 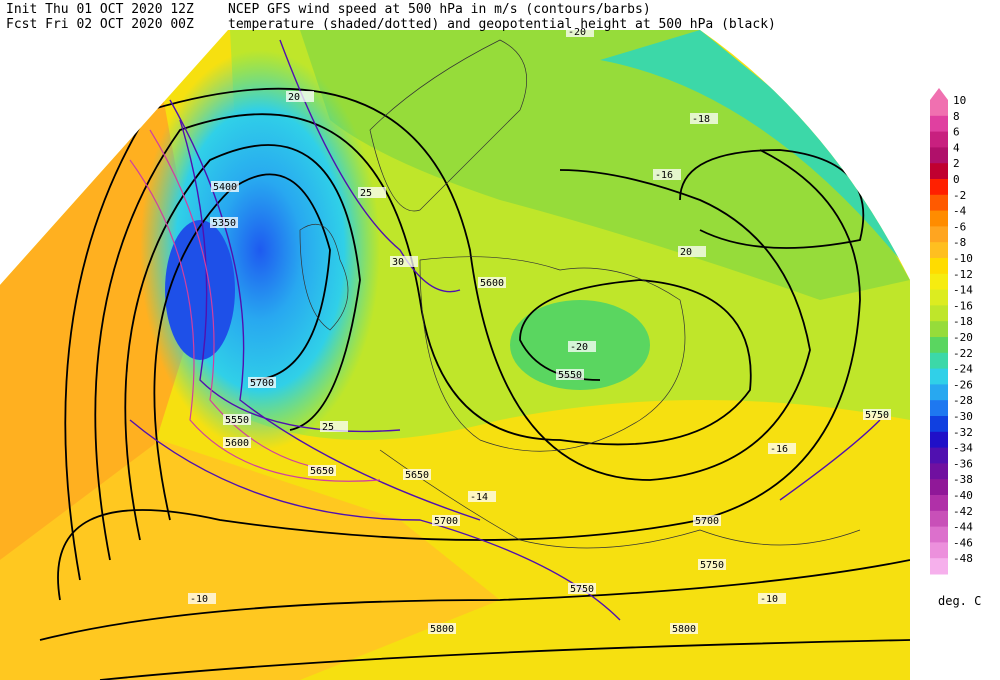 I want to click on colorbar-label: 0, so click(x=956, y=179).